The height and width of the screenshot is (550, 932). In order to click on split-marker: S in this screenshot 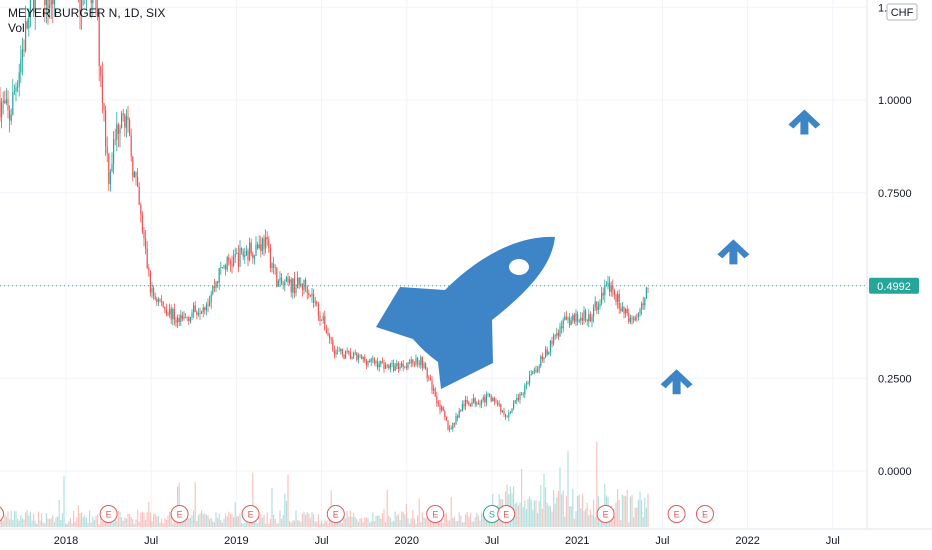, I will do `click(492, 514)`.